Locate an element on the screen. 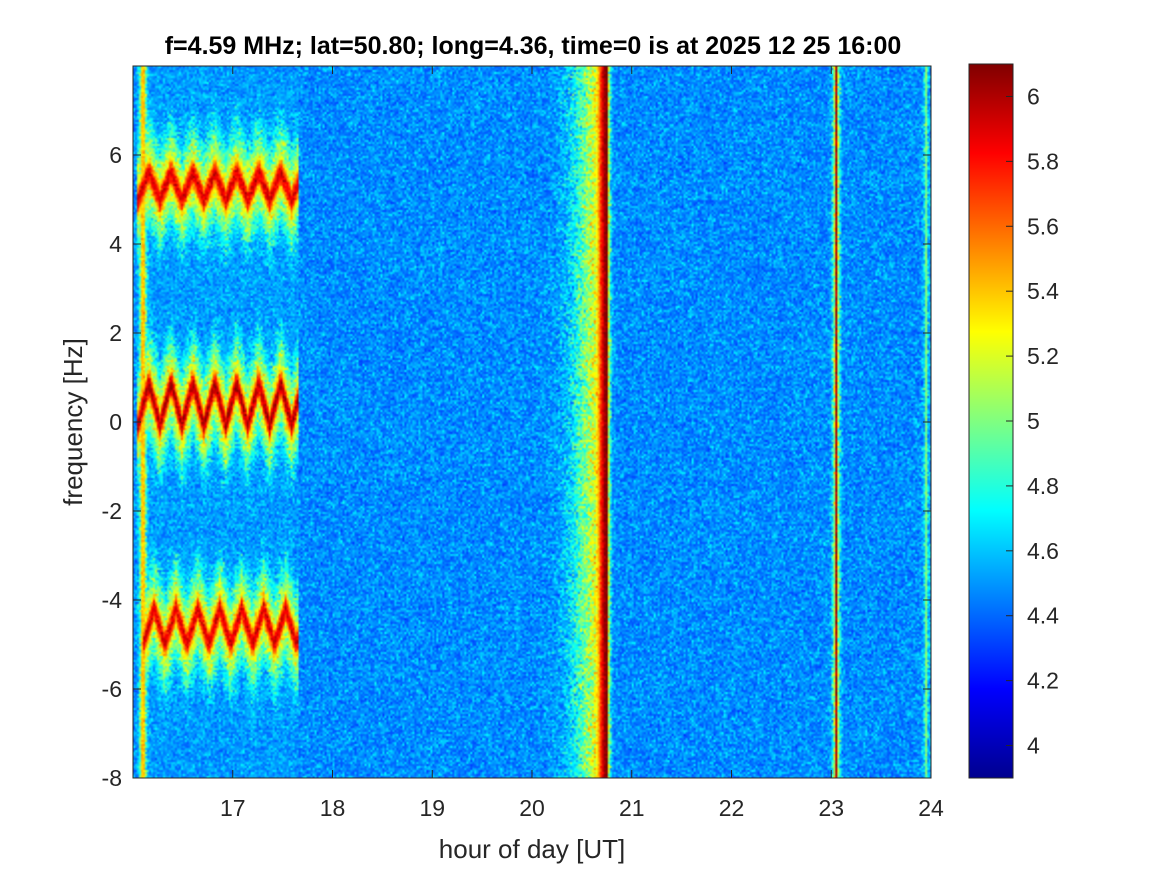  y-tick-label: 2 is located at coordinates (115, 333).